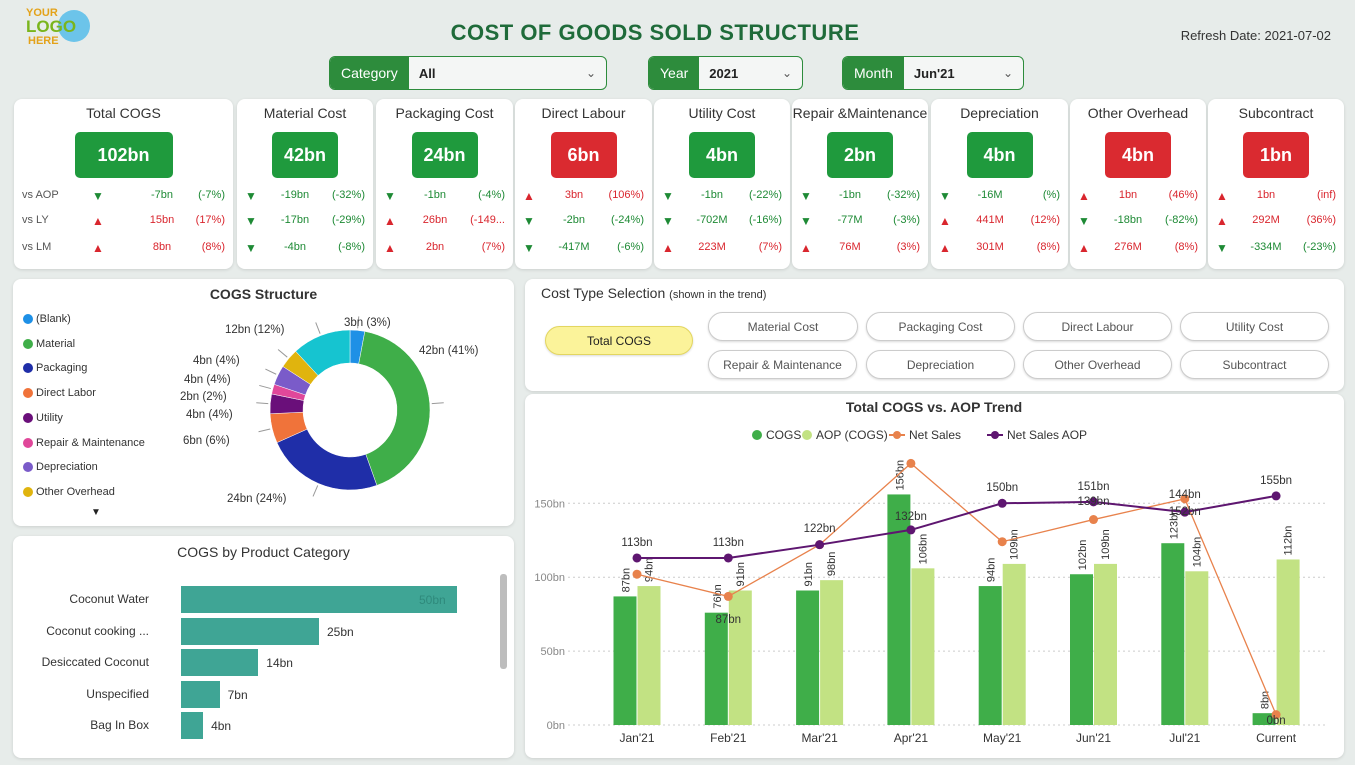 This screenshot has width=1355, height=765. Describe the element at coordinates (933, 73) in the screenshot. I see `month-filter: Month Jun'21 ⌄` at that location.